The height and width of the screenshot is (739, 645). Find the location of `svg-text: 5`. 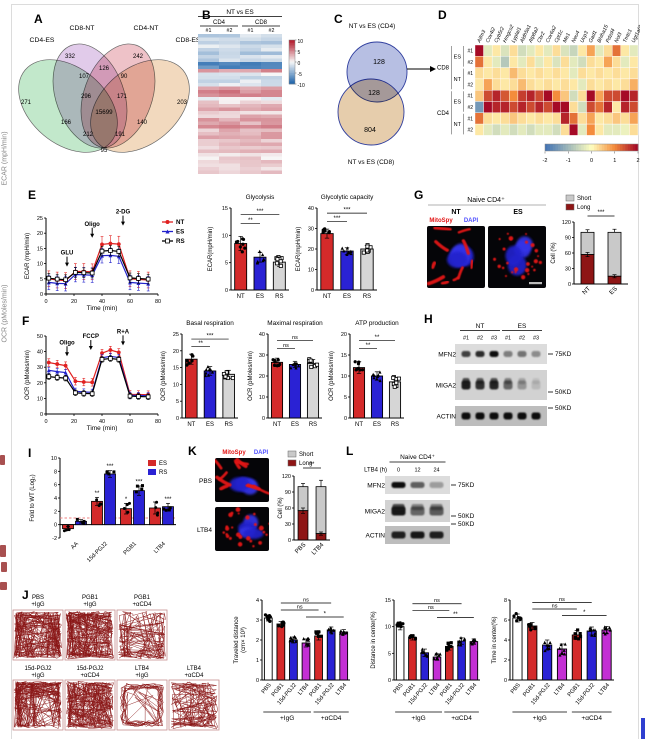

svg-text: 5 is located at coordinates (226, 264).